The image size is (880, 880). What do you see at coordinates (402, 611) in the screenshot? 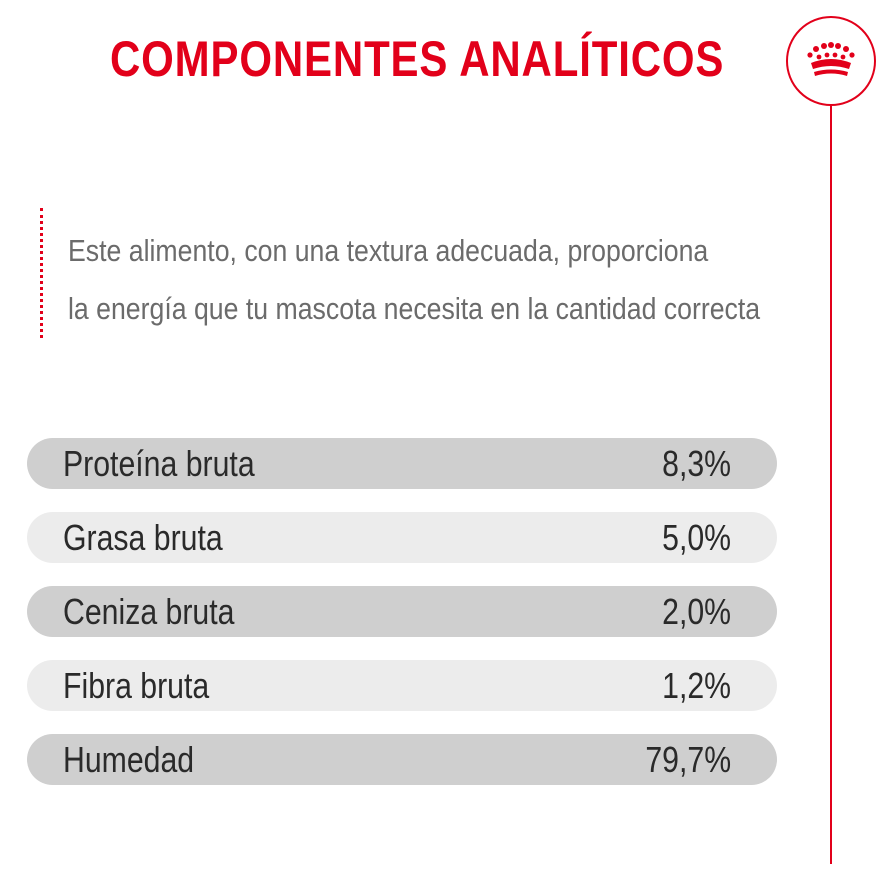
I see `table-row: Ceniza bruta 2,0%` at bounding box center [402, 611].